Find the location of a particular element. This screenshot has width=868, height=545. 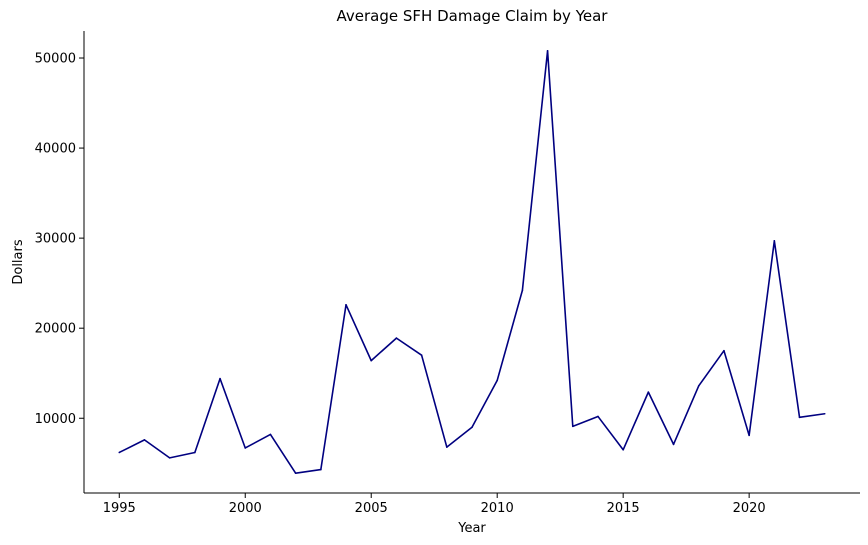

y-tick-label: 50000 is located at coordinates (55, 59).